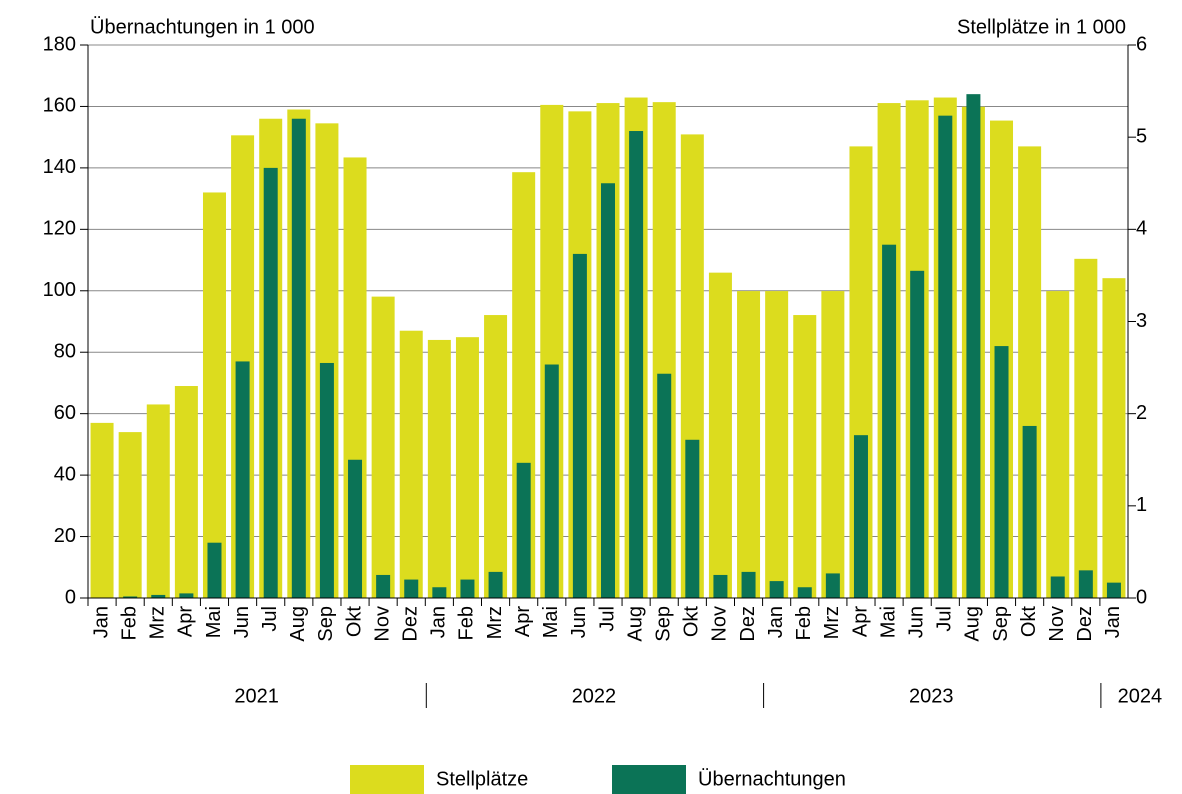  I want to click on x-tick-label: Sep, so click(1001, 624).